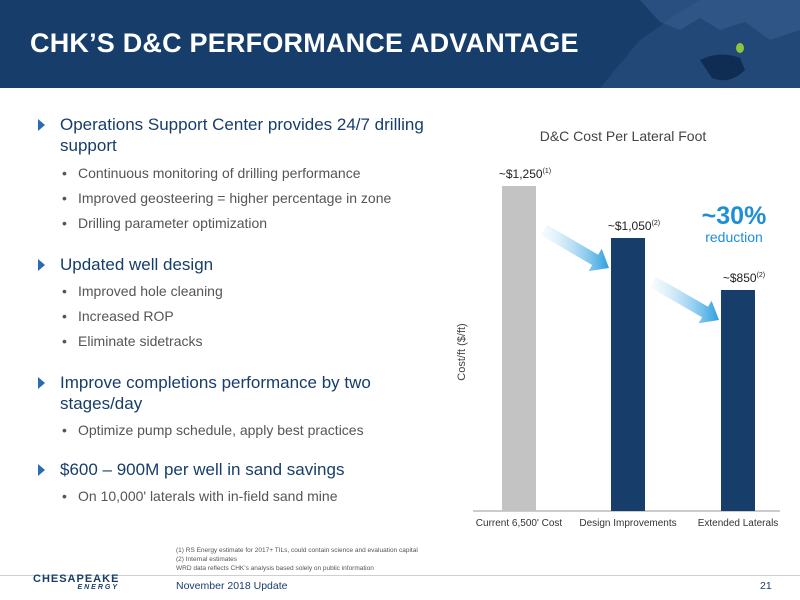 This screenshot has width=800, height=600. What do you see at coordinates (76, 582) in the screenshot?
I see `chesapeake-logo: CHESAPEAKE ENERGY` at bounding box center [76, 582].